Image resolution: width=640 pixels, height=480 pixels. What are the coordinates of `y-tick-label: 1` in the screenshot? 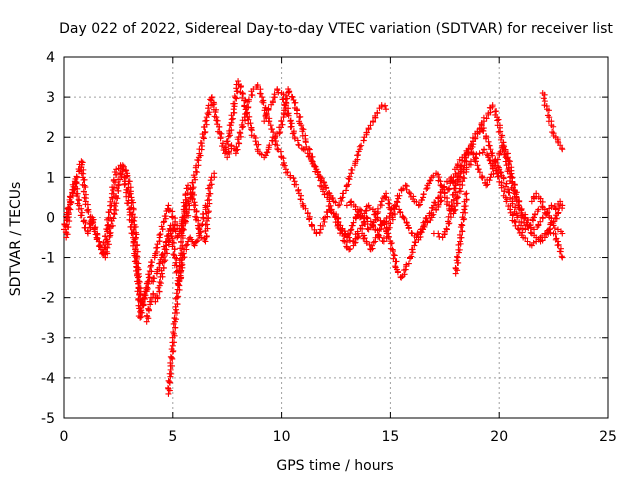 It's located at (50, 178).